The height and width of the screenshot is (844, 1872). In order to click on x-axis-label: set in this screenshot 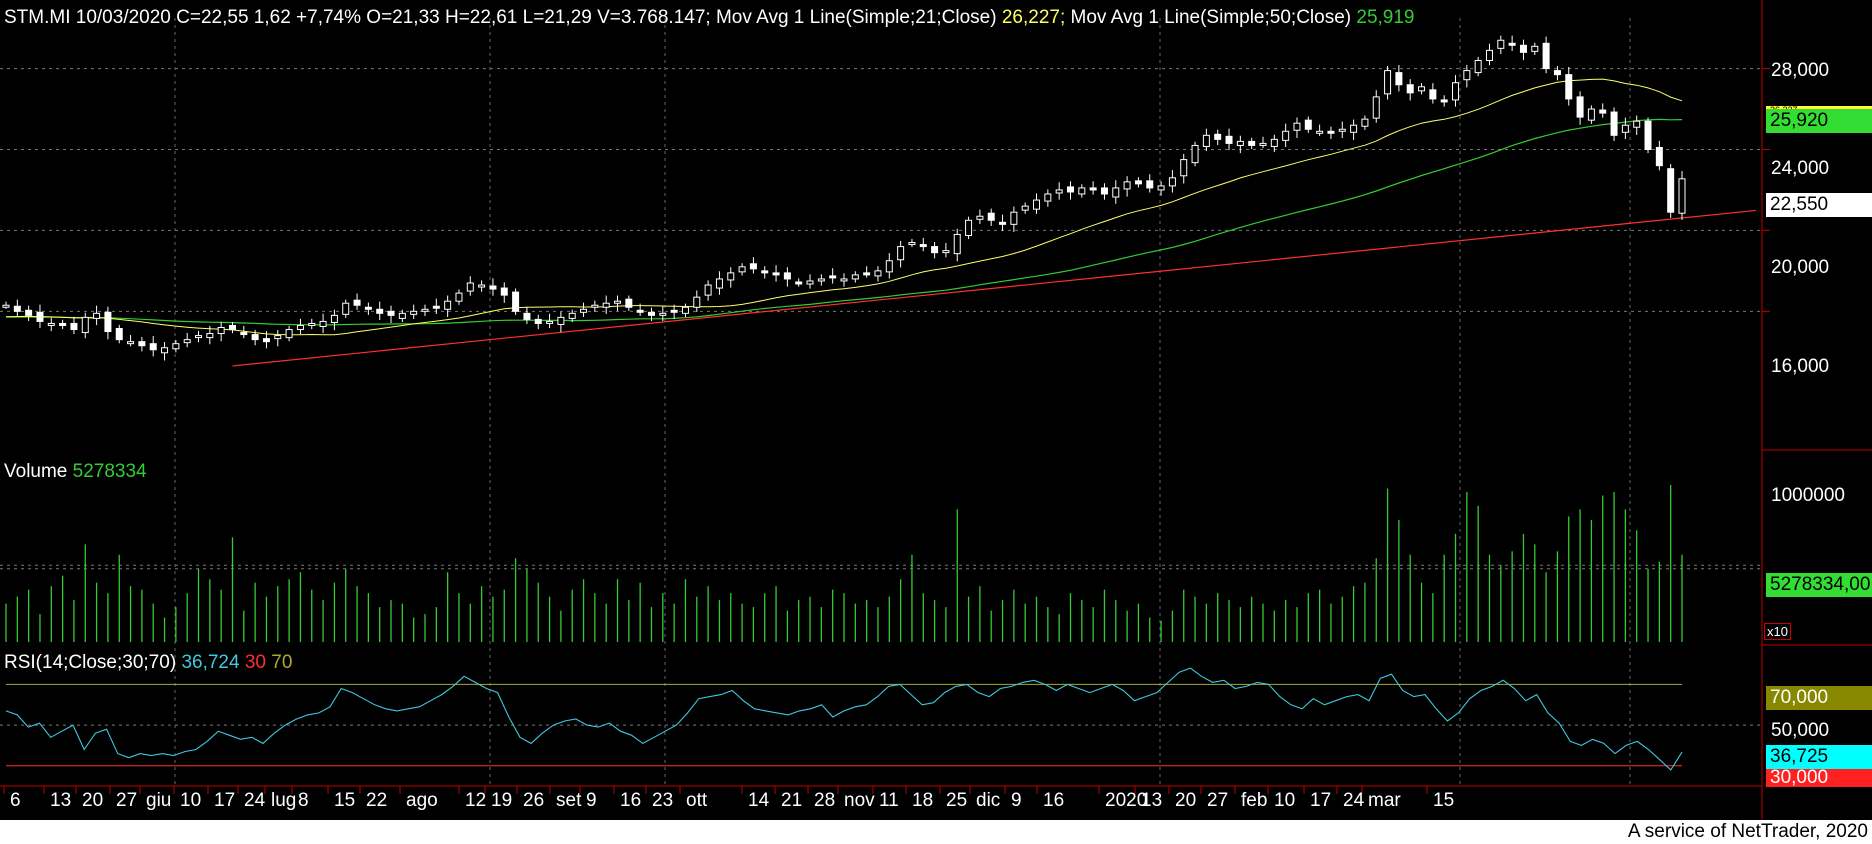, I will do `click(569, 800)`.